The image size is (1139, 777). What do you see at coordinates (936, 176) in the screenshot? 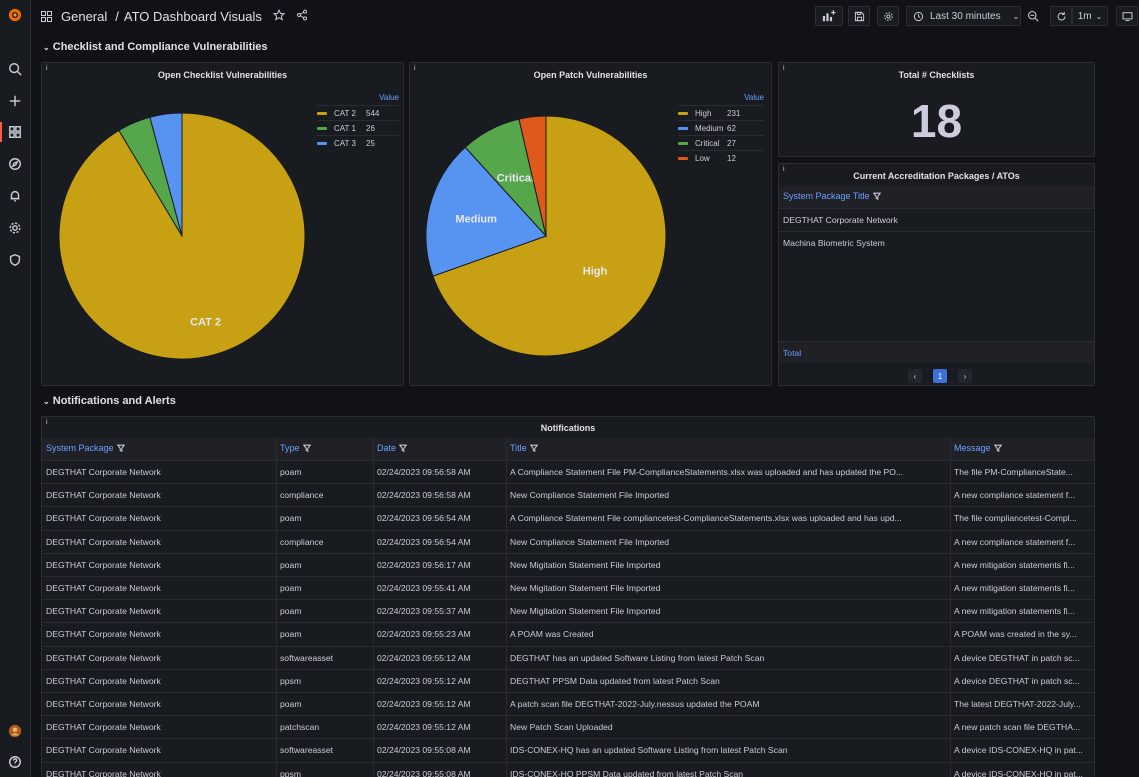
I see `panel-title: Current Accreditation Packages / ATOs` at bounding box center [936, 176].